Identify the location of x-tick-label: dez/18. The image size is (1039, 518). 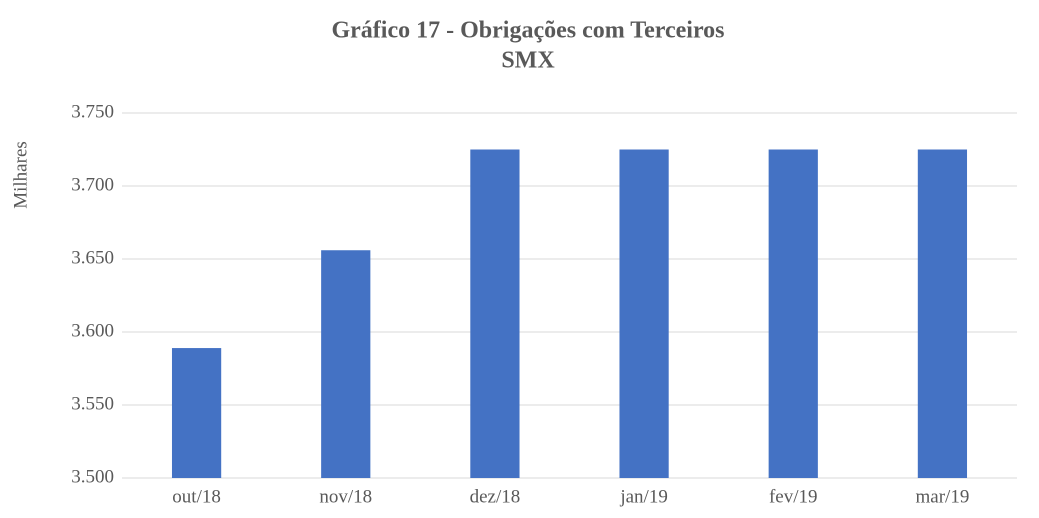
(495, 496).